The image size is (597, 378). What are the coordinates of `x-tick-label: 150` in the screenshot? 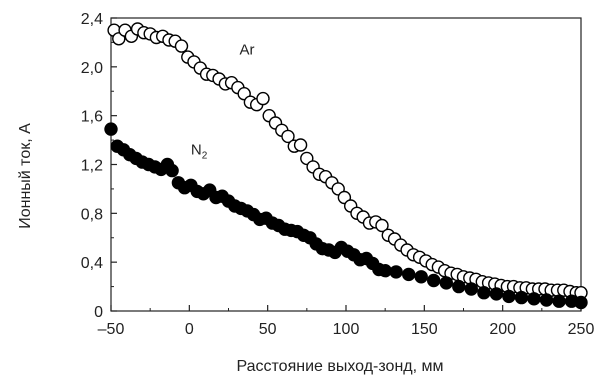 It's located at (424, 329).